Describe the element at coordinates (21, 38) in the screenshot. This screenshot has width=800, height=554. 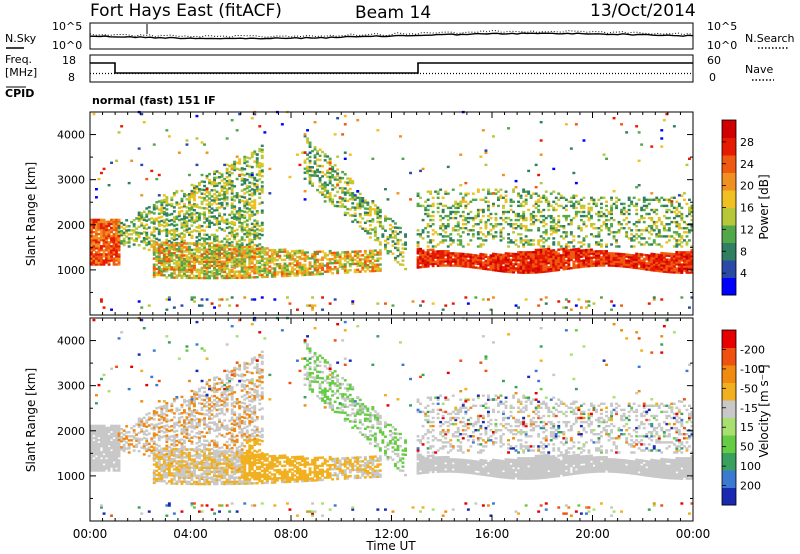
I see `nsky-label: N.Sky` at that location.